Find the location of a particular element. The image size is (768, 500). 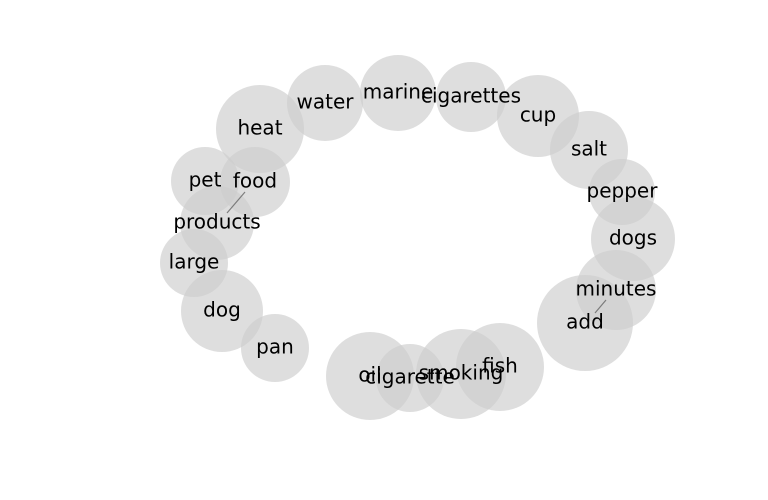

bubble-water is located at coordinates (325, 103).